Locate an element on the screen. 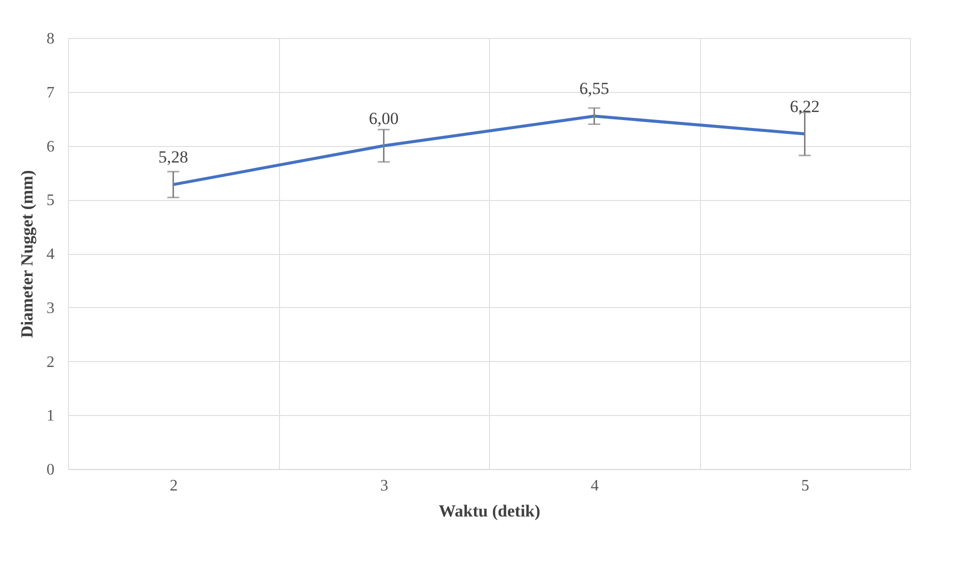  x-axis-title: Waktu (detik) is located at coordinates (489, 511).